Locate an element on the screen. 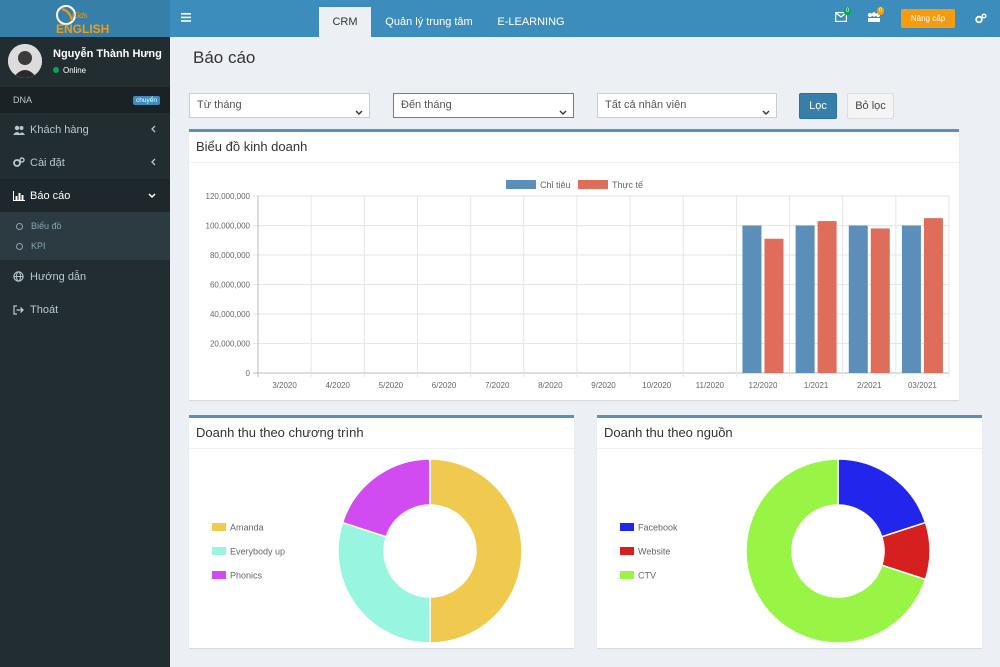 This screenshot has height=667, width=1000. reports-submenu: Biểu đồ KPI is located at coordinates (85, 236).